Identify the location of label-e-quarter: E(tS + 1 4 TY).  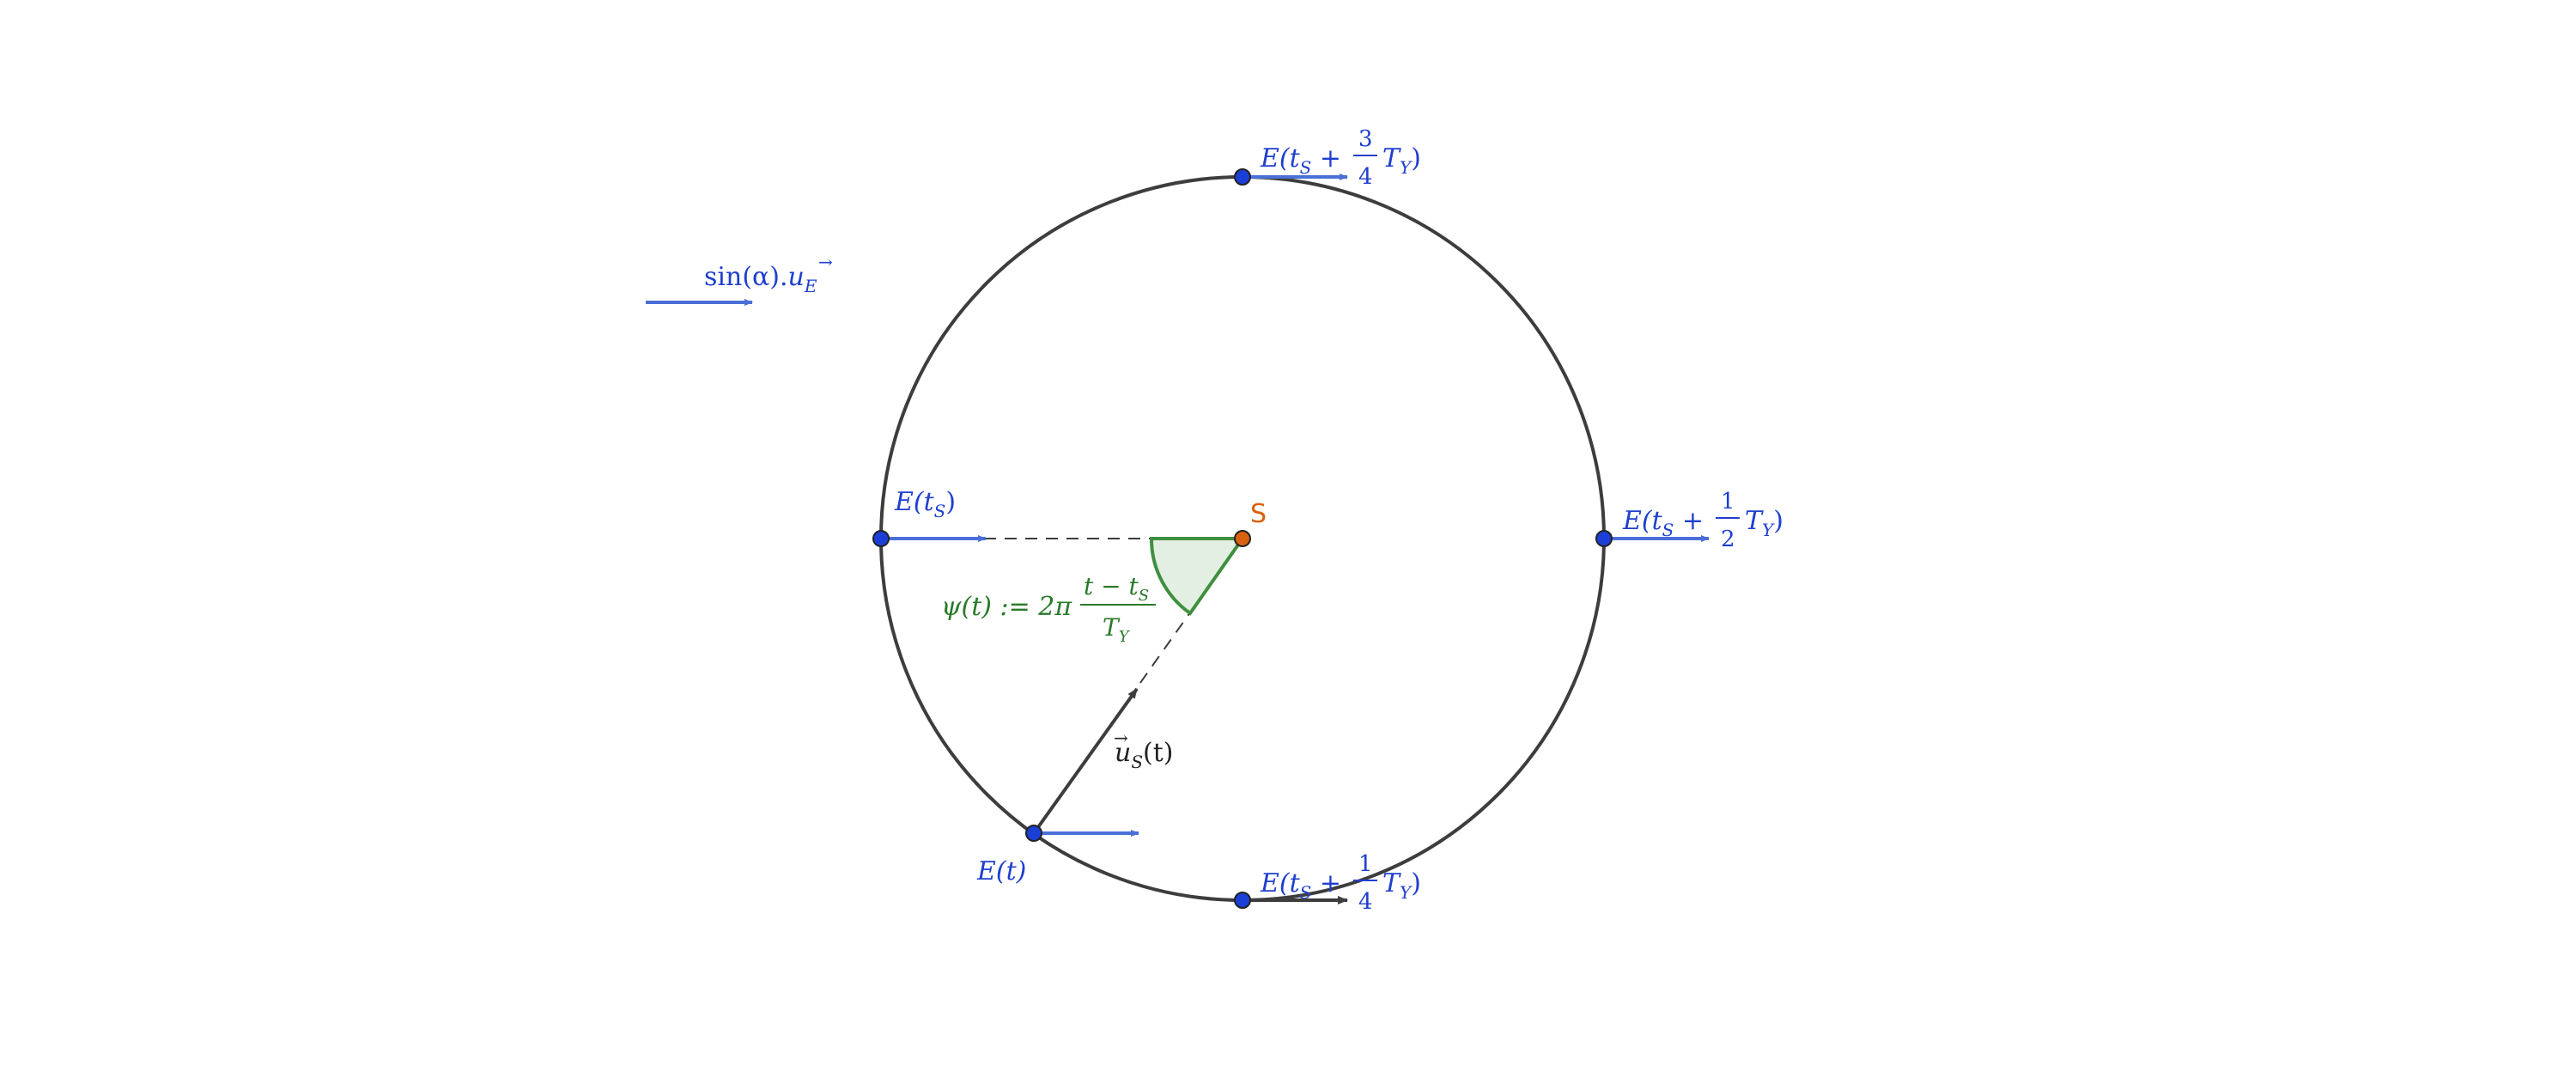
(1341, 883).